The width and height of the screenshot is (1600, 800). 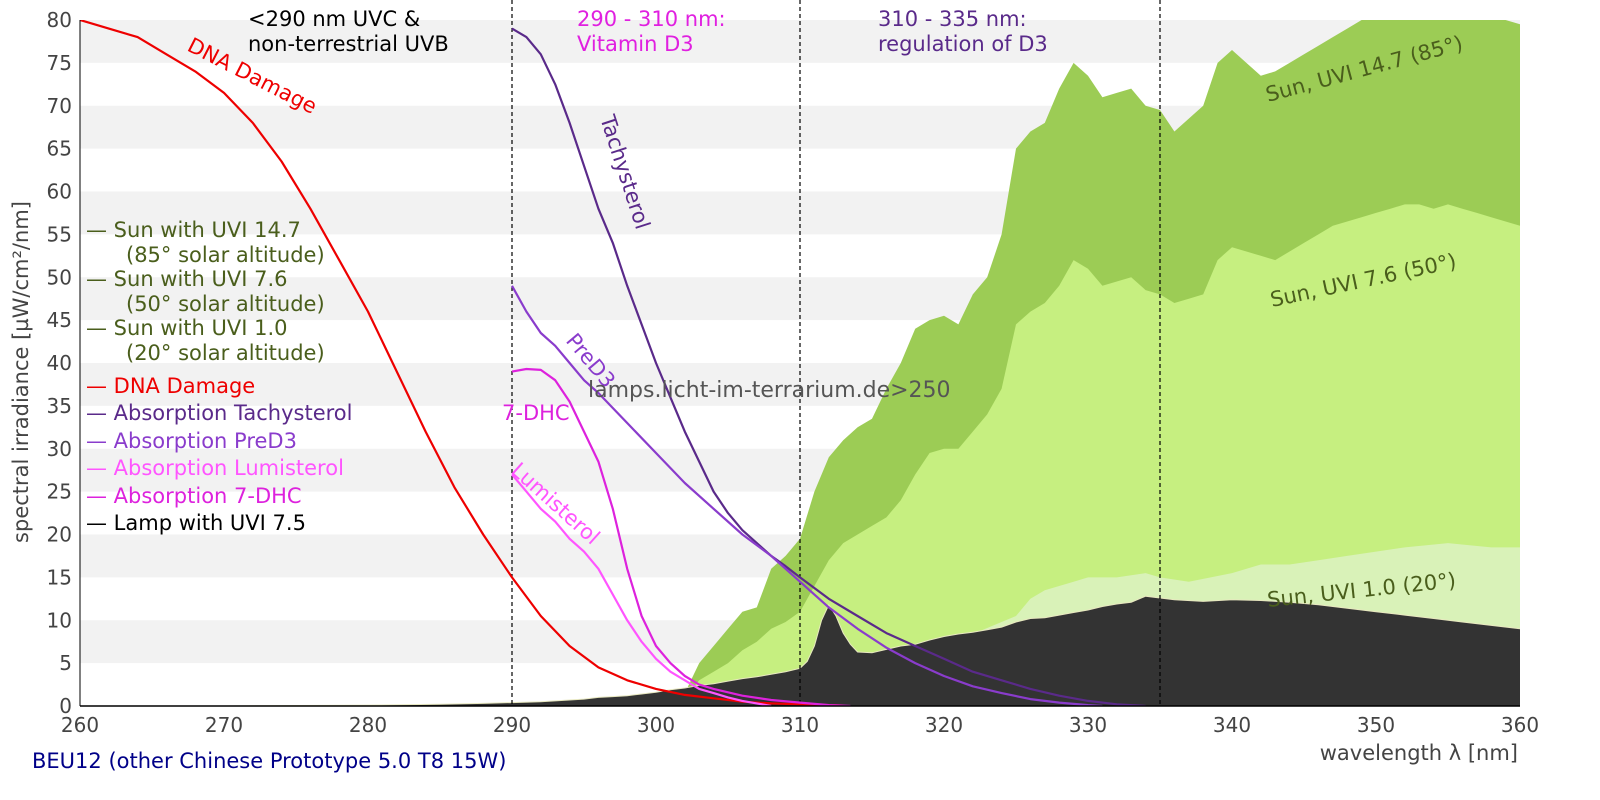 What do you see at coordinates (800, 725) in the screenshot?
I see `x-tick-label: 310` at bounding box center [800, 725].